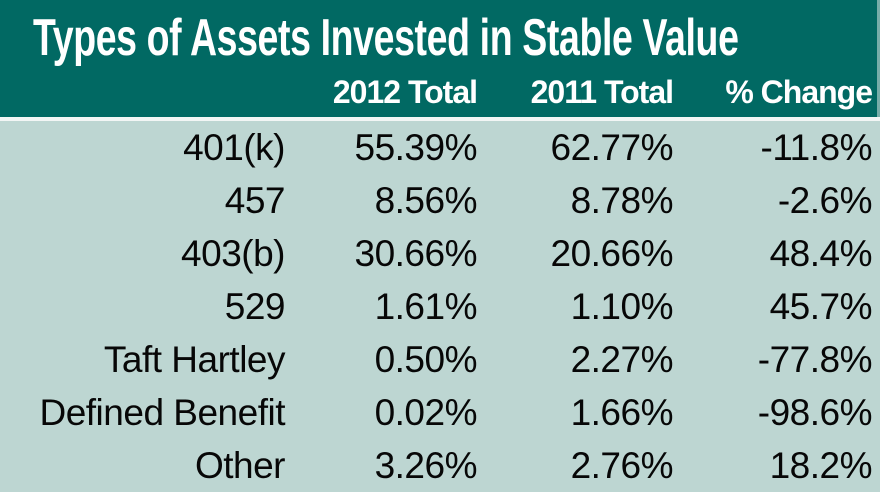 The width and height of the screenshot is (880, 492). Describe the element at coordinates (622, 465) in the screenshot. I see `cell-2011-total: 2.76%` at that location.